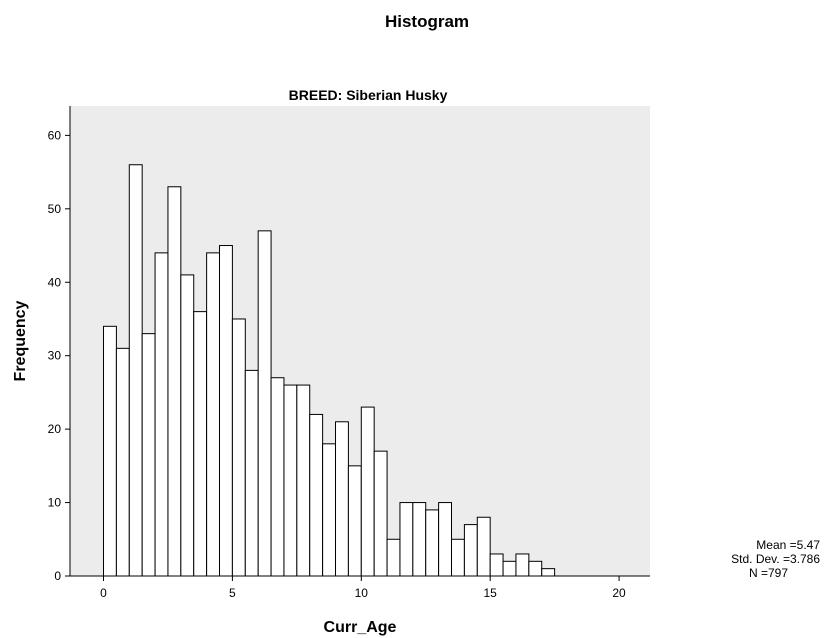  I want to click on stat-mean: Mean =5.47, so click(788, 545).